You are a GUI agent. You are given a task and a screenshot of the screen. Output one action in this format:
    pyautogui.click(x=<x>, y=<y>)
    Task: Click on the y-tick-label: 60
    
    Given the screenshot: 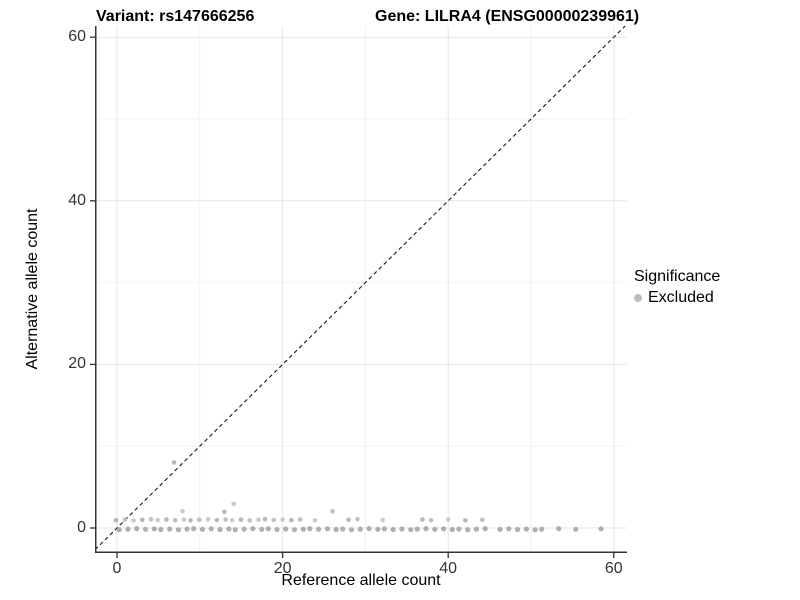 What is the action you would take?
    pyautogui.click(x=77, y=37)
    